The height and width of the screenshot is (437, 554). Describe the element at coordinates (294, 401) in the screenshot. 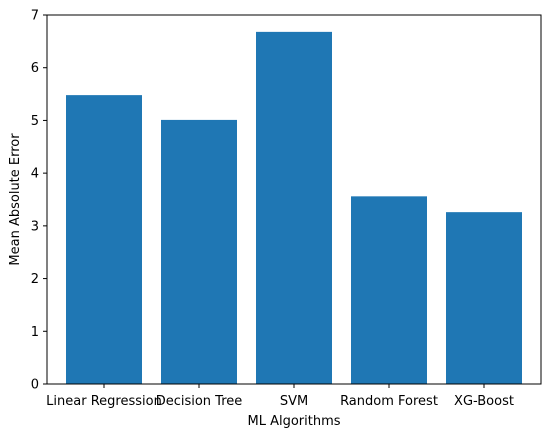

I see `x-tick-label: SVM` at that location.